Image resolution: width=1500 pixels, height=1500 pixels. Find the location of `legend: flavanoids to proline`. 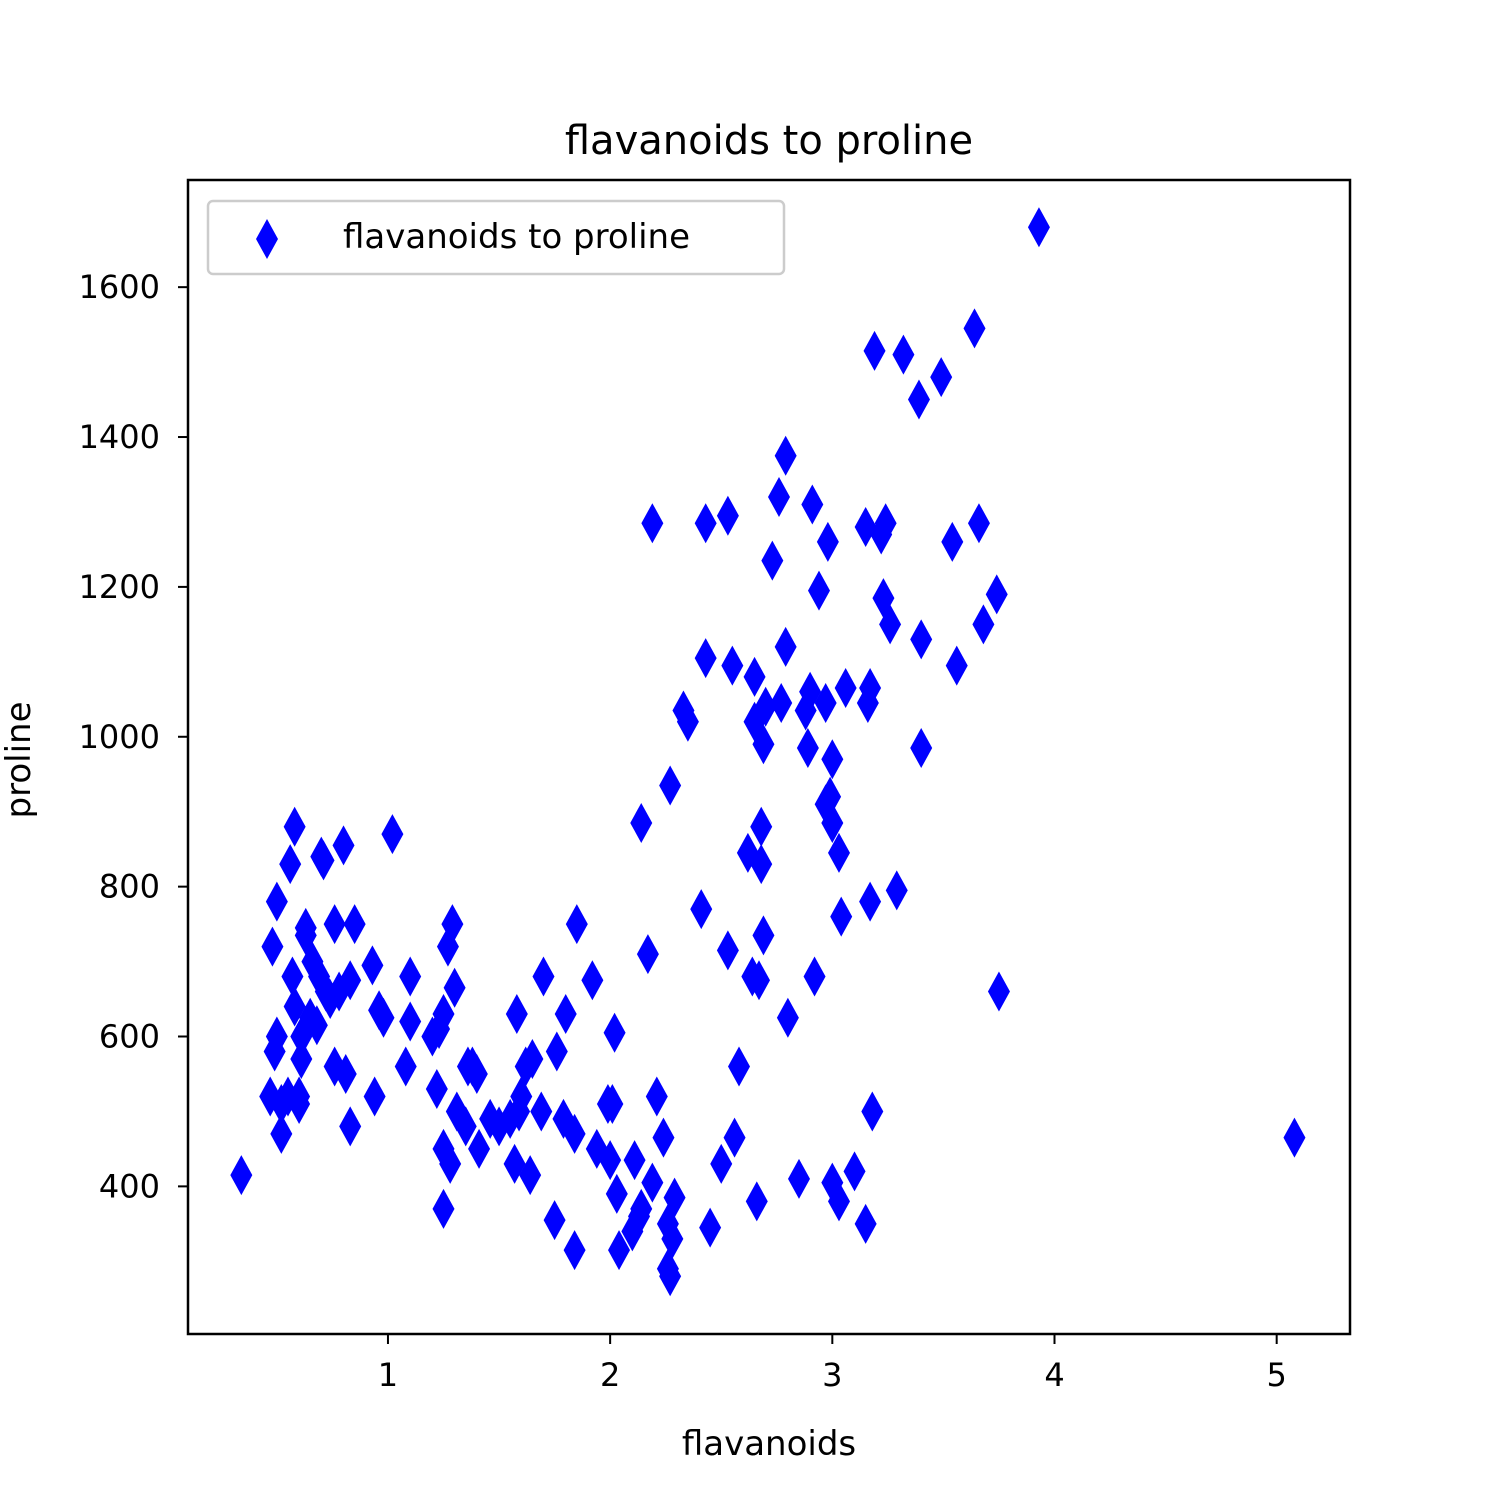

legend: flavanoids to proline is located at coordinates (496, 237).